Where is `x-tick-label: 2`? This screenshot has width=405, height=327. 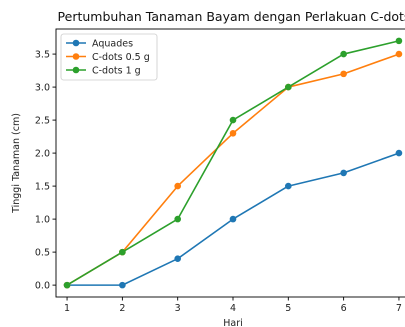
x-tick-label: 2 is located at coordinates (122, 308).